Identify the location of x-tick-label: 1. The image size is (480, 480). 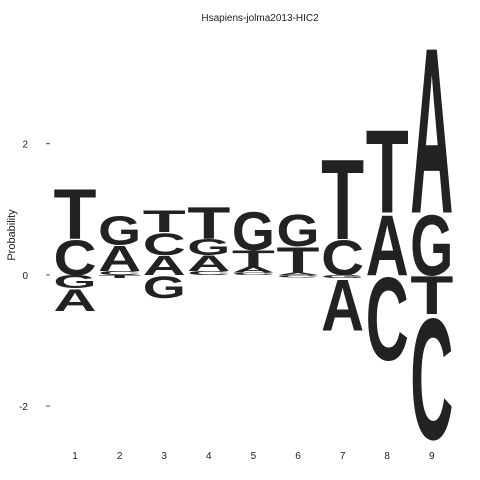
(75, 456).